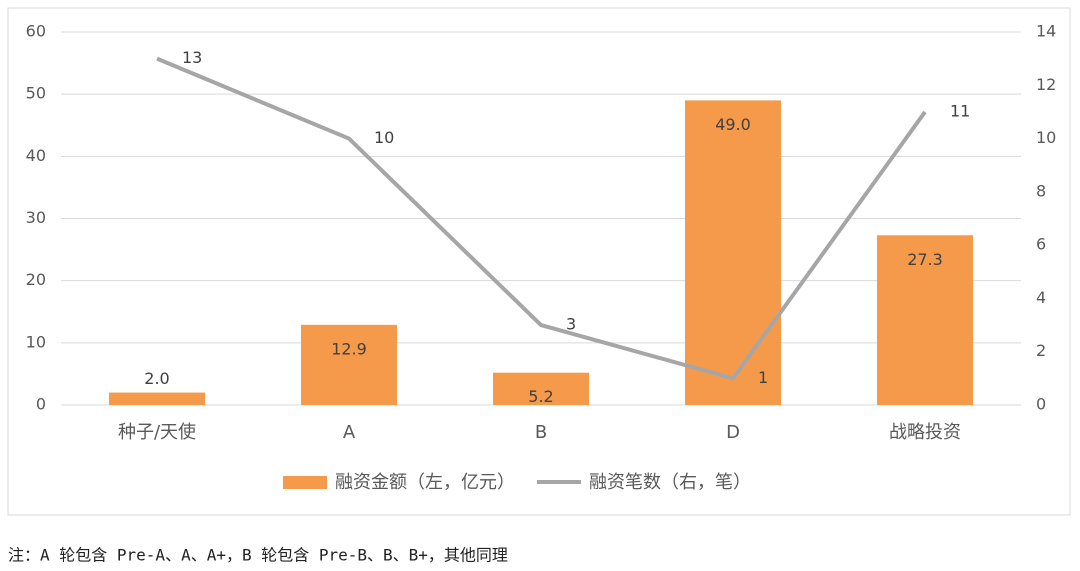  Describe the element at coordinates (763, 377) in the screenshot. I see `line-value-label: 1` at that location.